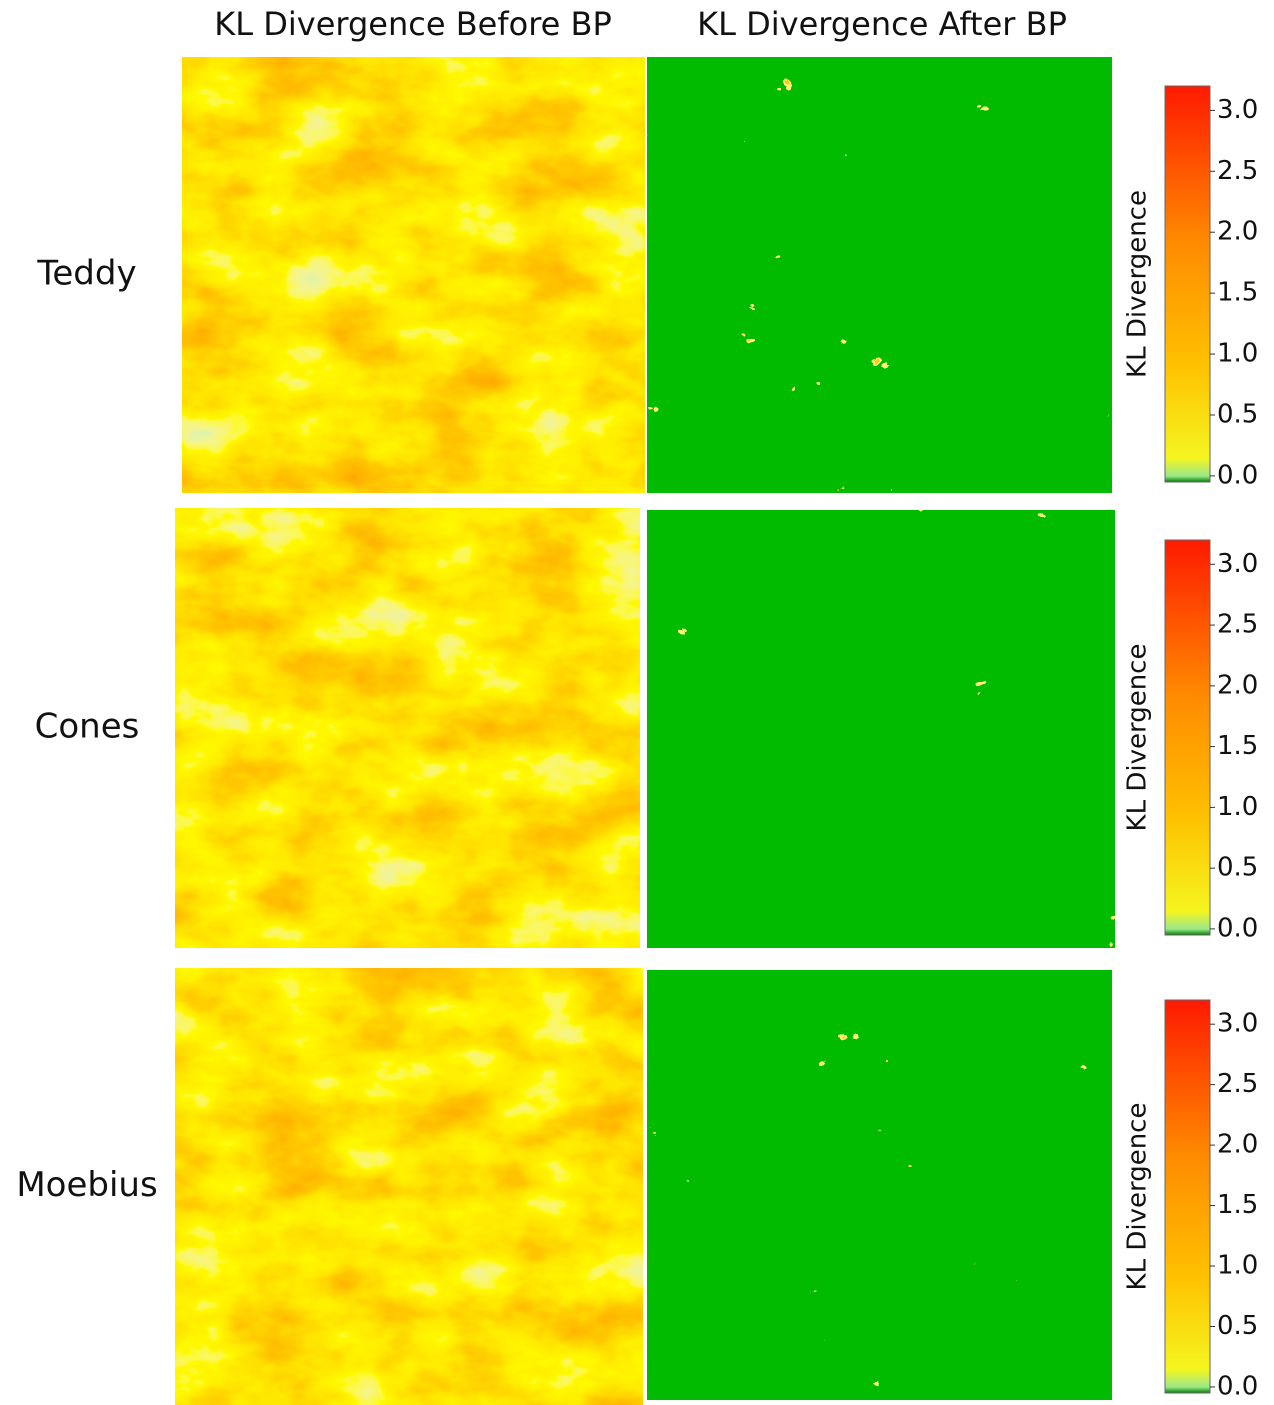  Describe the element at coordinates (86, 1185) in the screenshot. I see `row-label: Moebius` at that location.